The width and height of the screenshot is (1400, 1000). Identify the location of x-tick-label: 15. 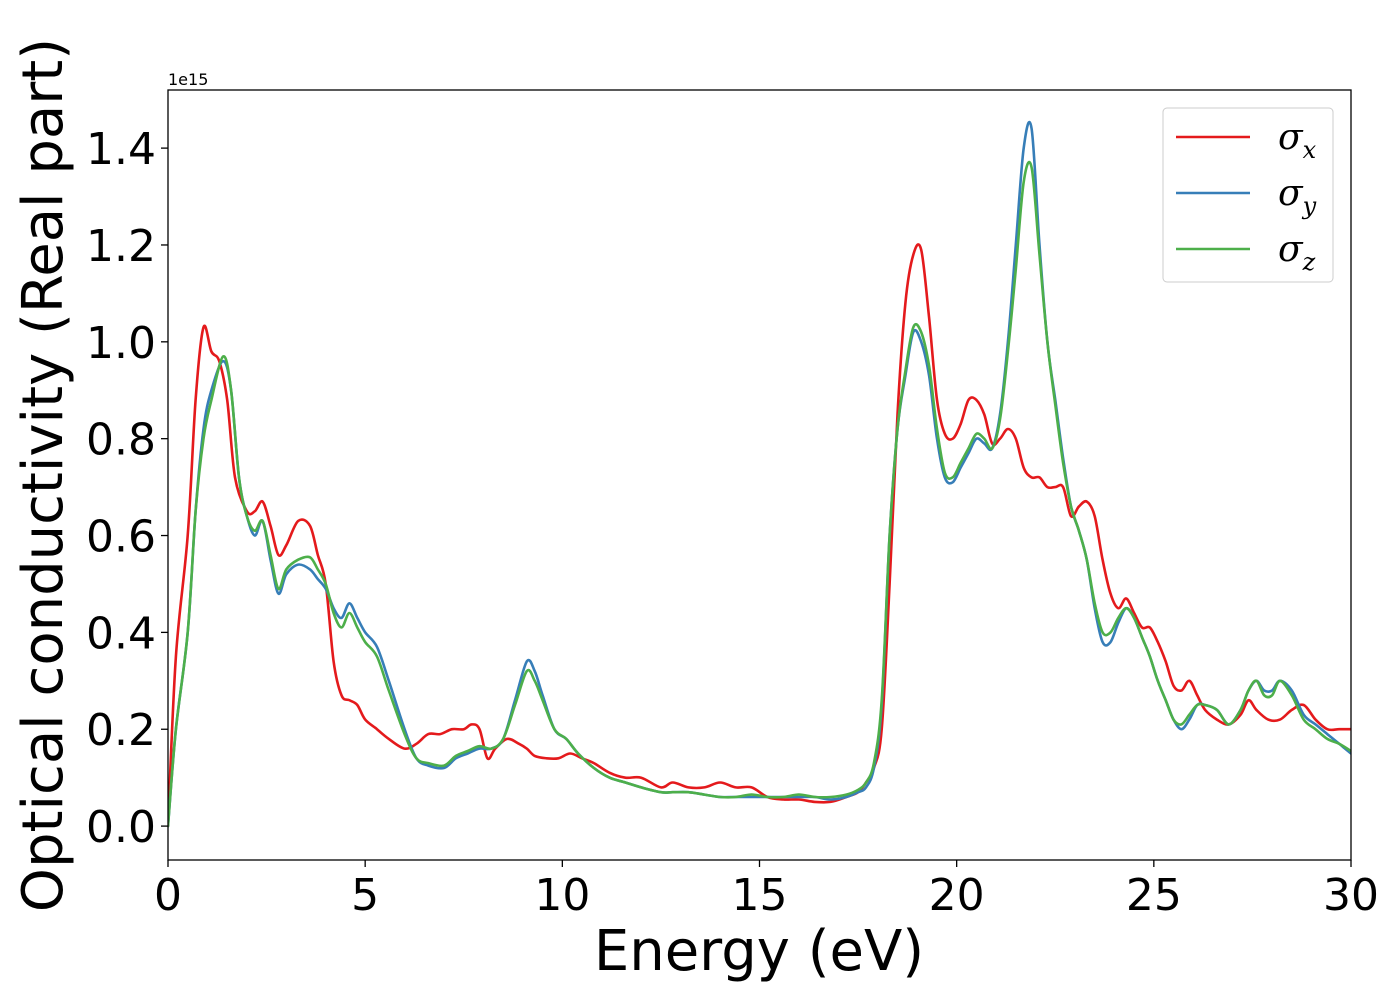
(760, 895).